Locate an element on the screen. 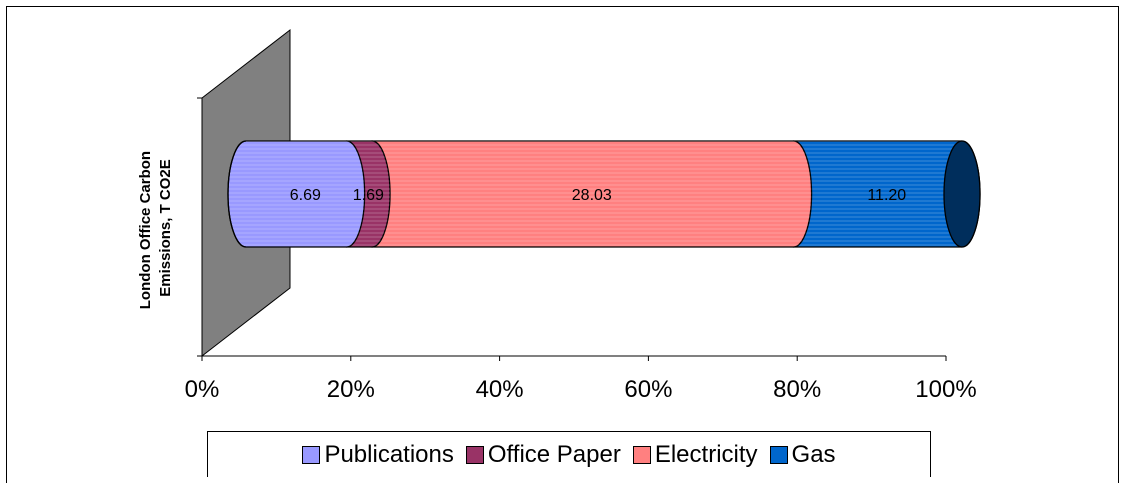  legend-label: Electricity is located at coordinates (706, 454).